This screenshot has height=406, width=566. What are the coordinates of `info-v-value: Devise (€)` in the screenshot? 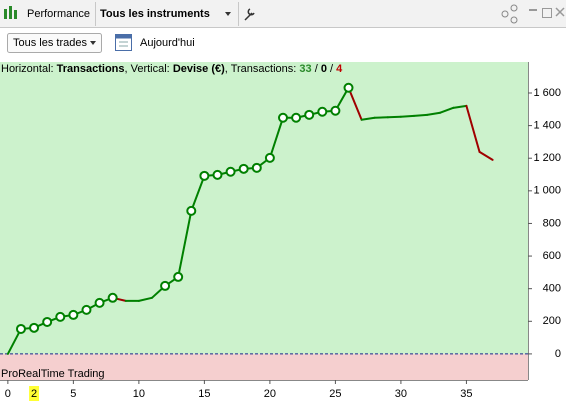 It's located at (199, 69).